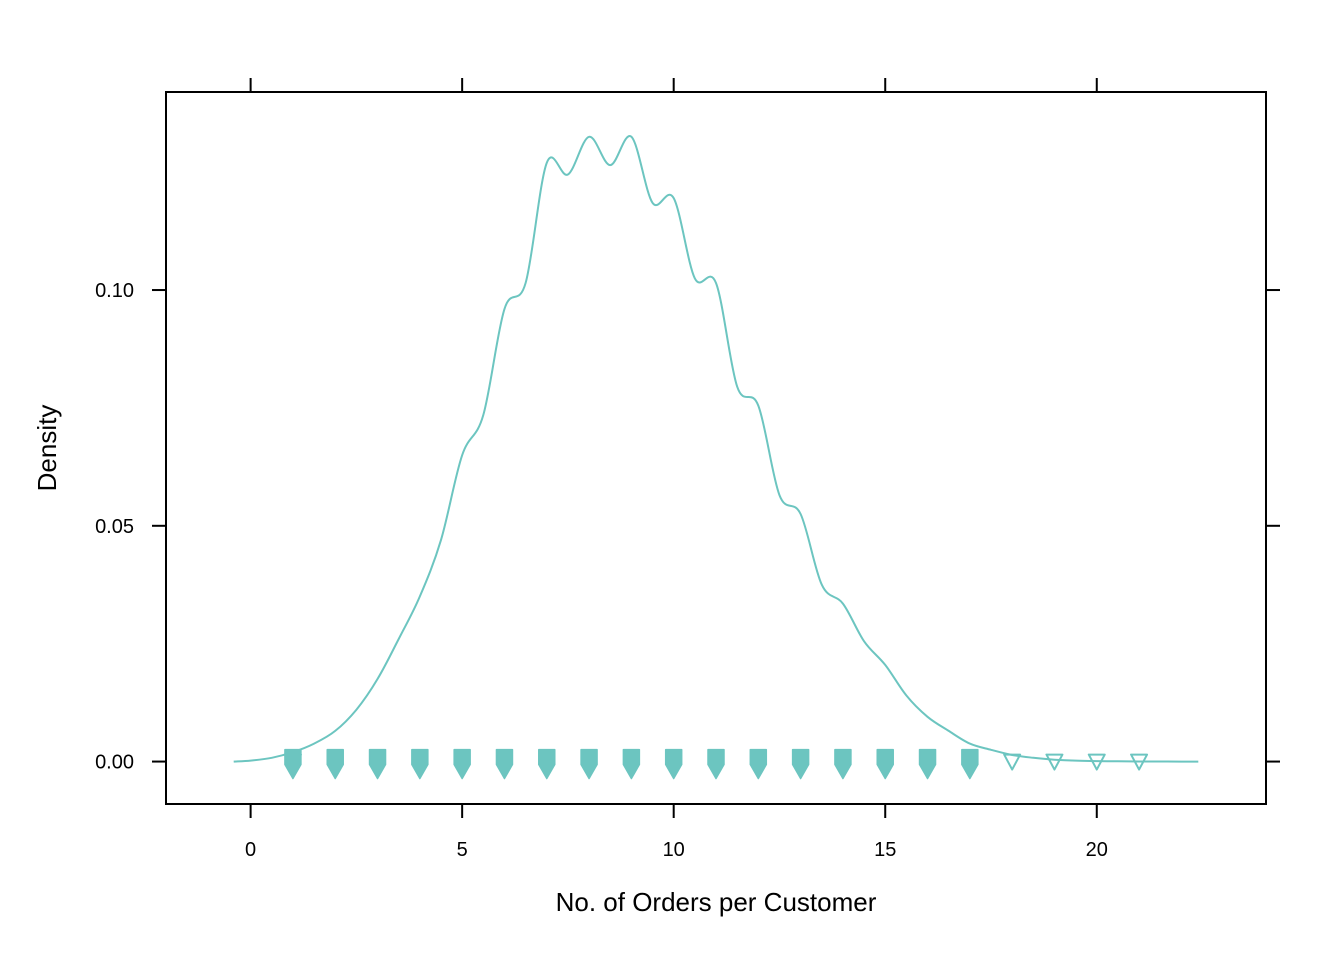 This screenshot has width=1344, height=960. I want to click on x-axis-label: No. of Orders per Customer, so click(716, 902).